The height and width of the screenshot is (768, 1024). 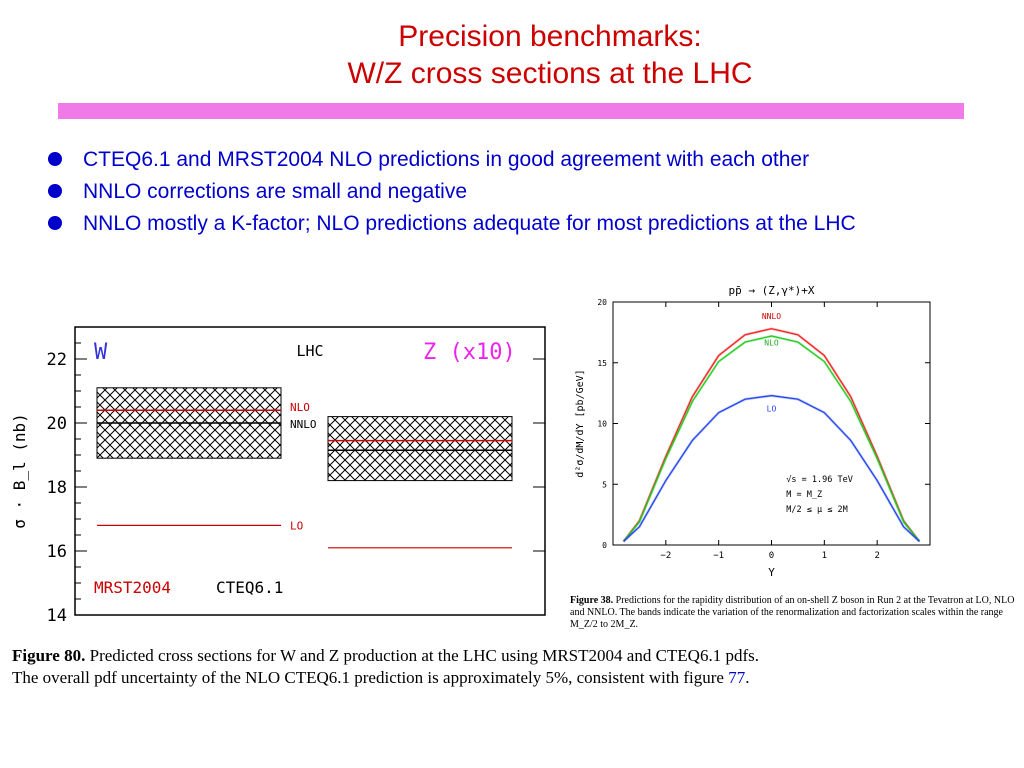 I want to click on y-tick-label: 18, so click(x=57, y=488).